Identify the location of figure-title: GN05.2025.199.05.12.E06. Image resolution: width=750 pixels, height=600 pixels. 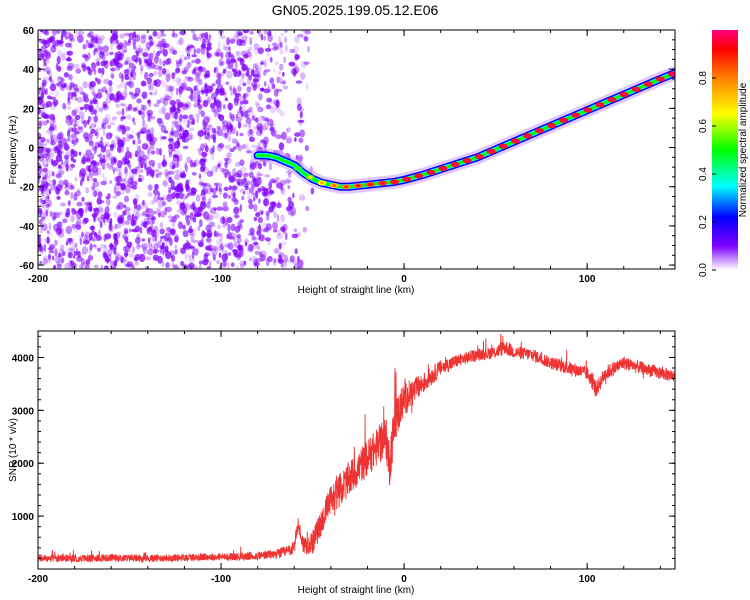
(355, 10).